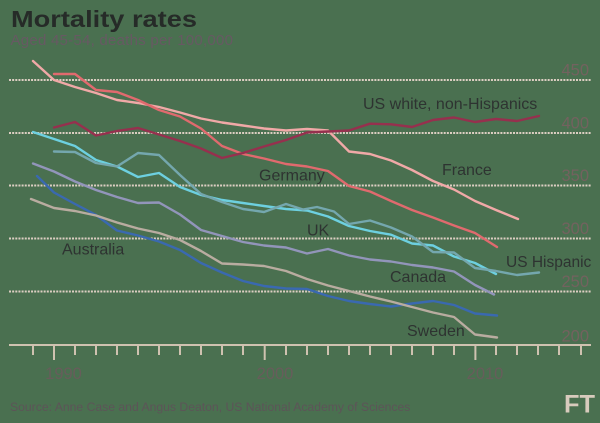 This screenshot has width=600, height=423. I want to click on svg-text: US white, non-Hispanics, so click(450, 104).